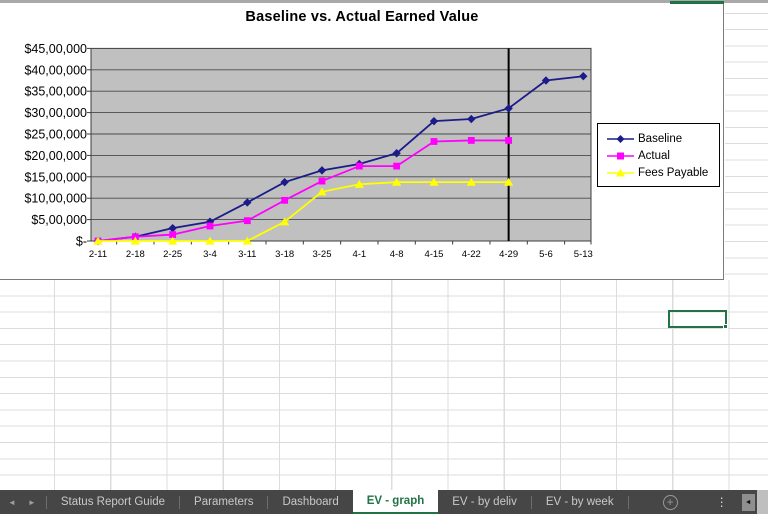  I want to click on scroll-left-button: ◄, so click(748, 502).